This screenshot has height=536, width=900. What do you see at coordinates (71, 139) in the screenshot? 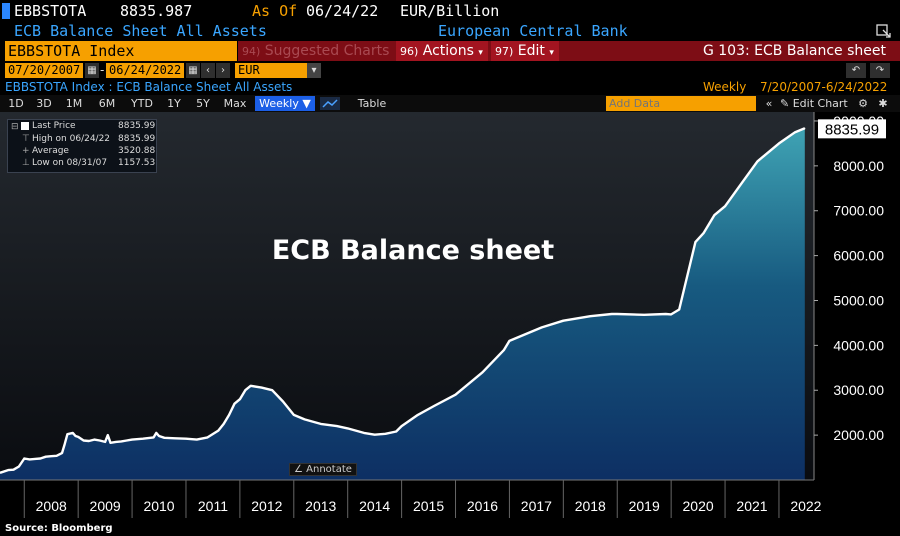
I see `legend-high-label: High on 06/24/22` at bounding box center [71, 139].